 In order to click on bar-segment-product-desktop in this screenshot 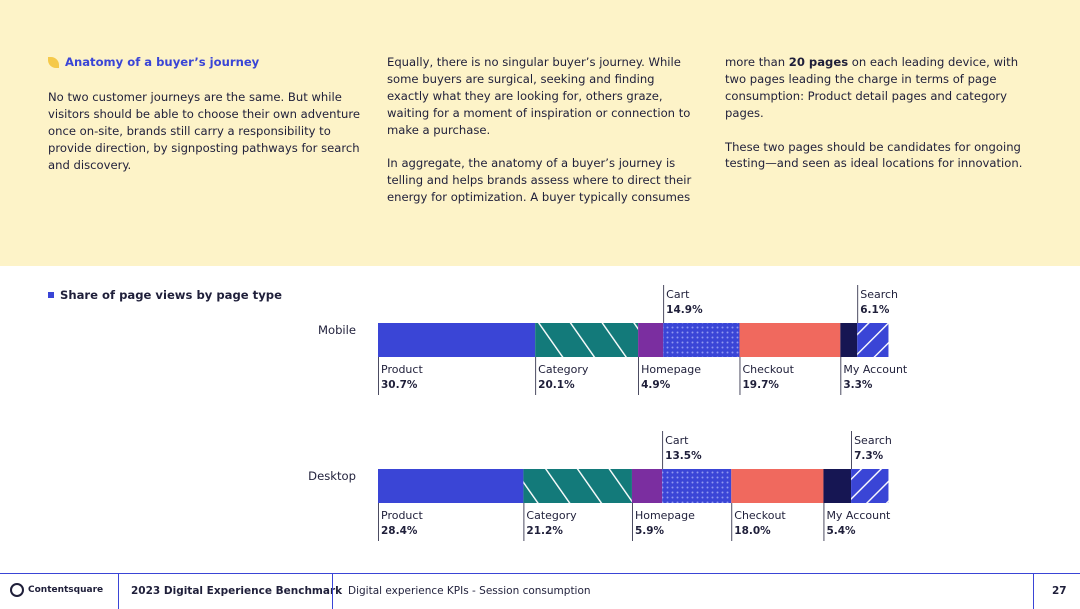, I will do `click(451, 486)`.